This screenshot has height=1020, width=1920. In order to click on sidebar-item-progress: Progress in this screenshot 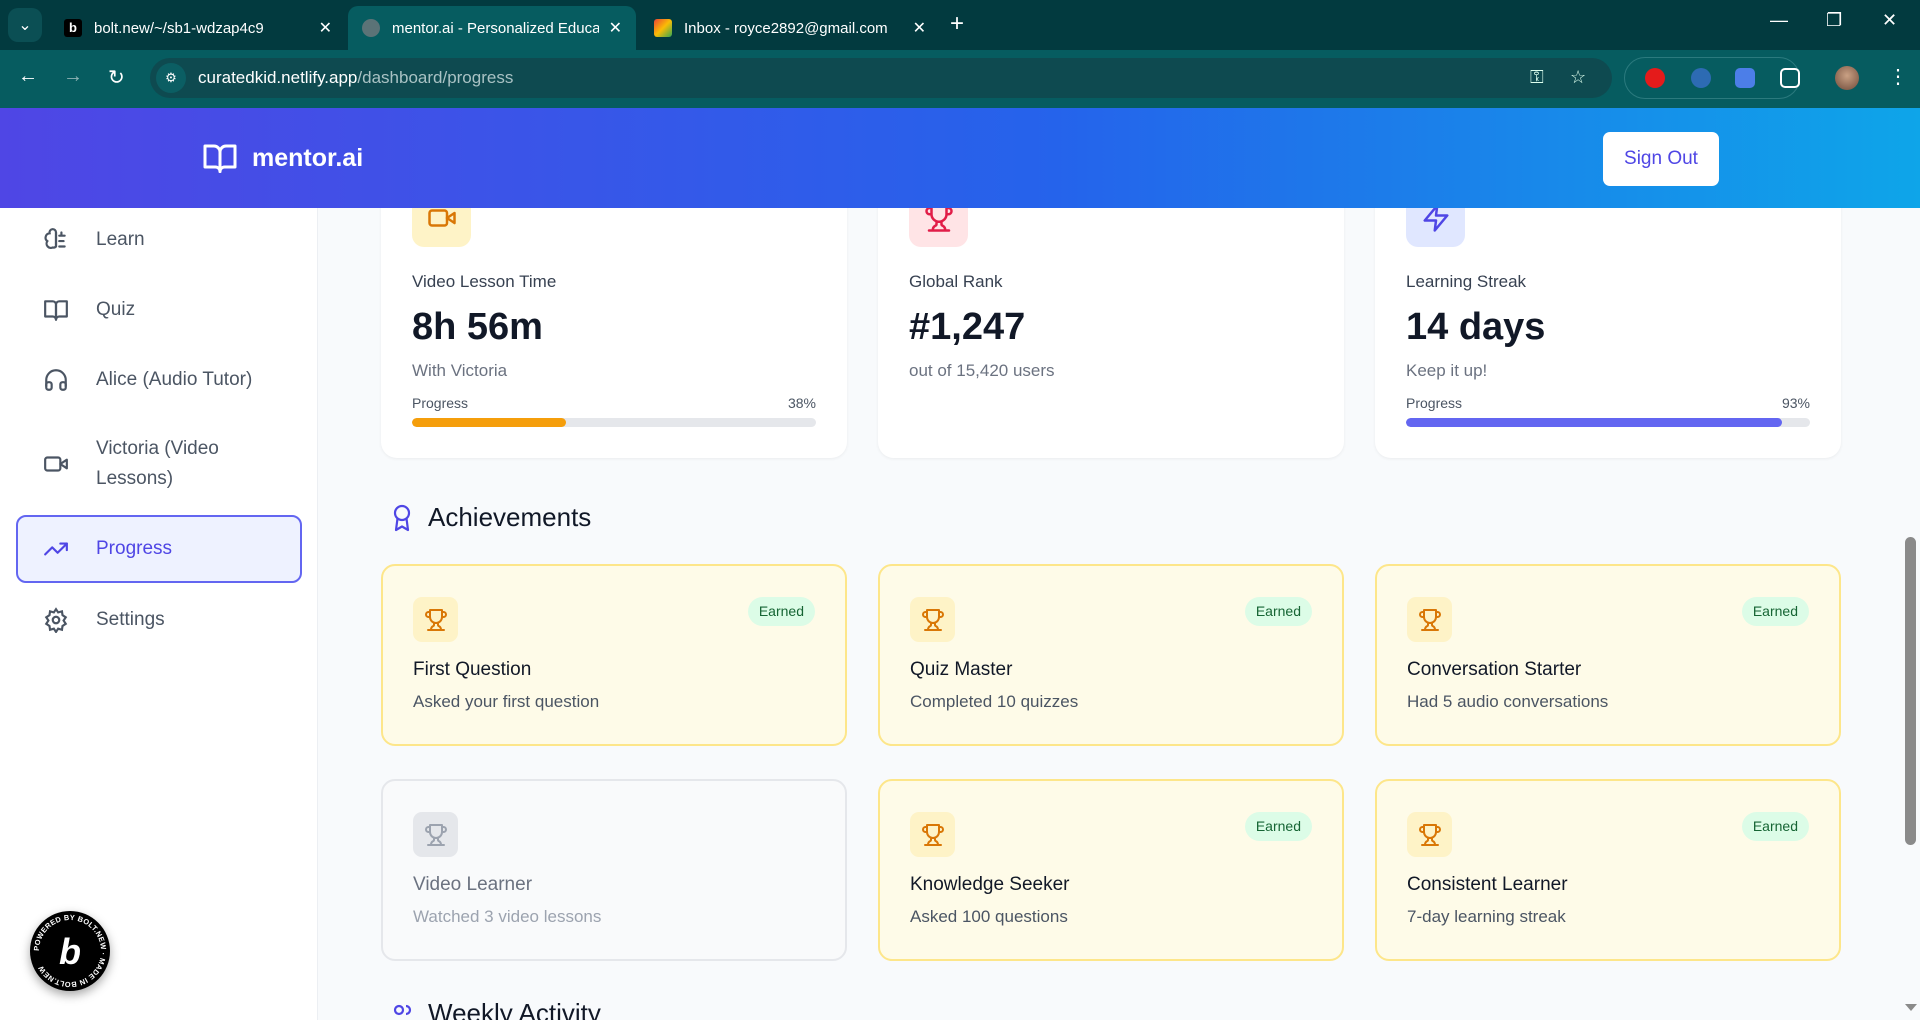, I will do `click(159, 549)`.